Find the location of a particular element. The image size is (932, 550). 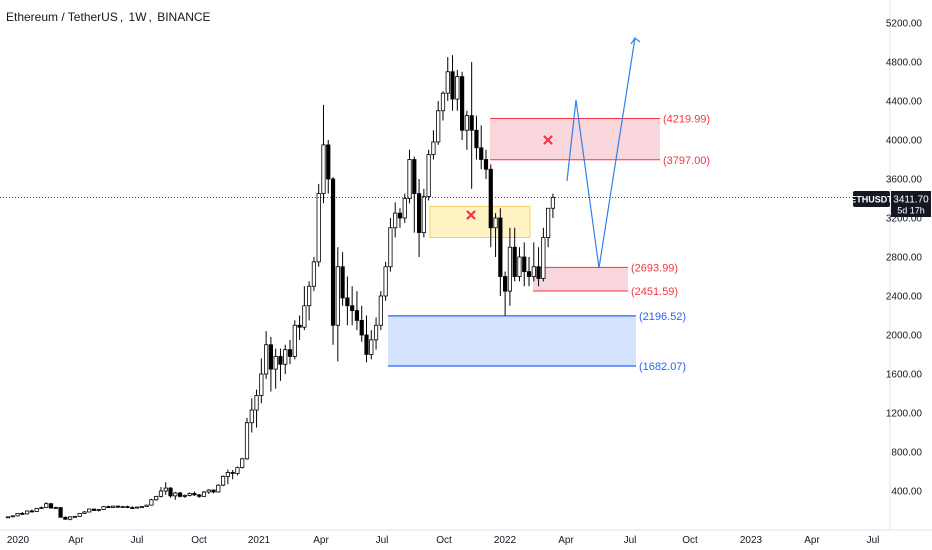

zones-layer is located at coordinates (524, 242).